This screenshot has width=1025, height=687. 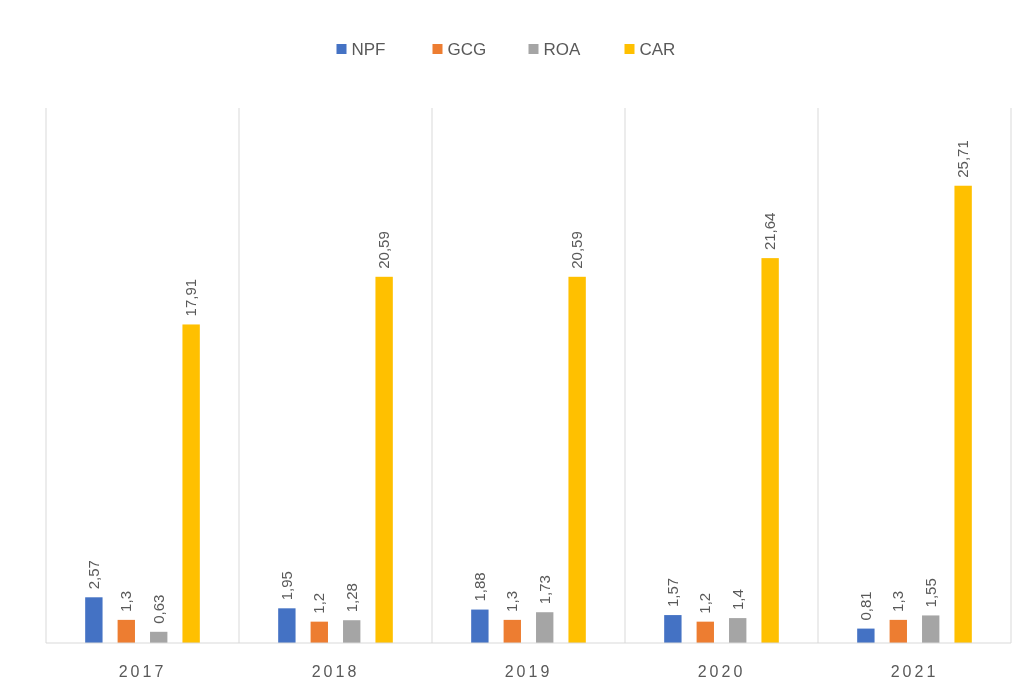 I want to click on data-label: 1,4, so click(x=737, y=600).